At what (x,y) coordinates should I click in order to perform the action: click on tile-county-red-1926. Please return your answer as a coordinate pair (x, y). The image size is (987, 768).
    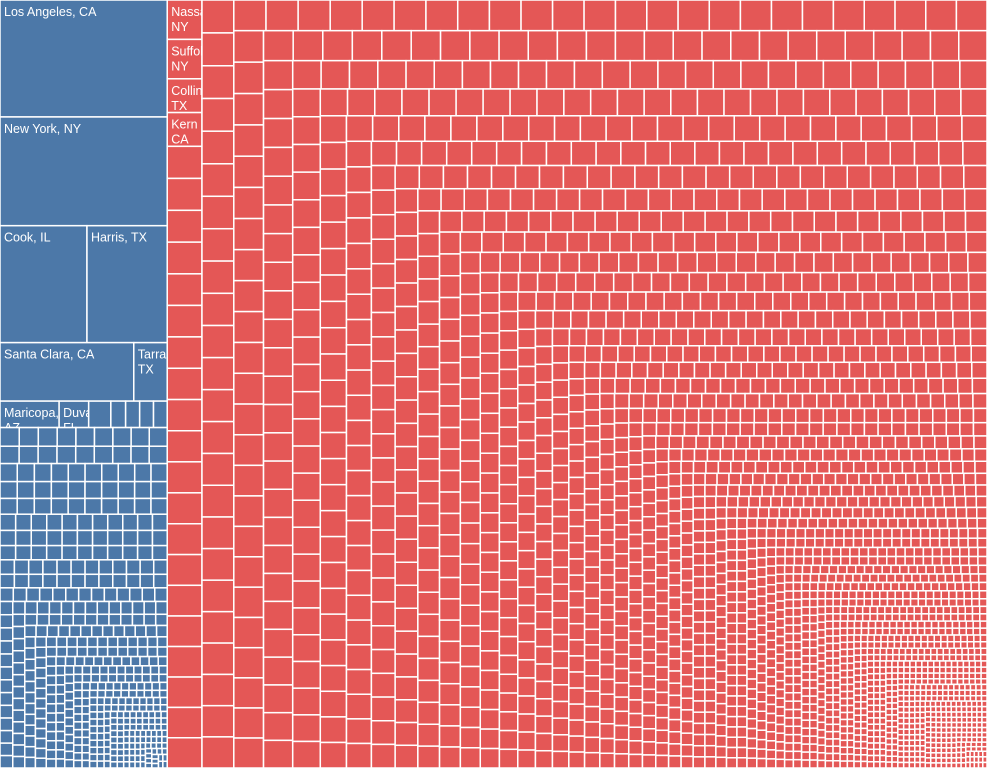
    Looking at the image, I should click on (829, 742).